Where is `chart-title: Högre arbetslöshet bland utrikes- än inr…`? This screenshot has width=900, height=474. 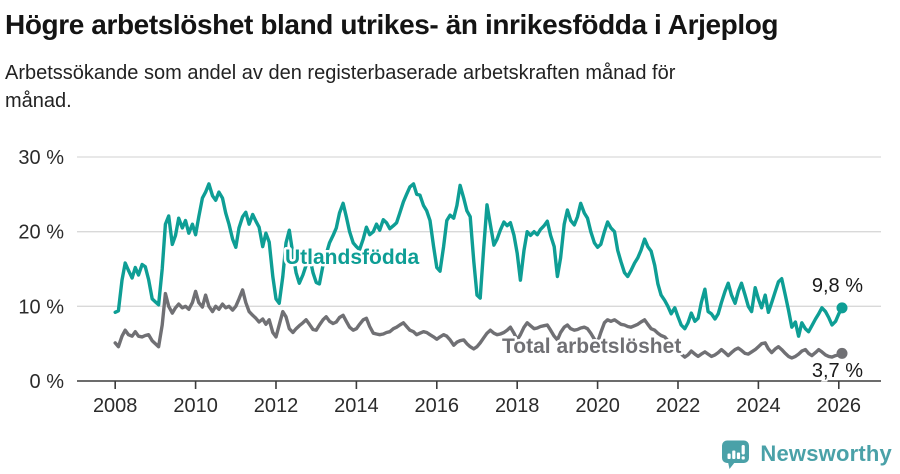
chart-title: Högre arbetslöshet bland utrikes- än inr… is located at coordinates (392, 24).